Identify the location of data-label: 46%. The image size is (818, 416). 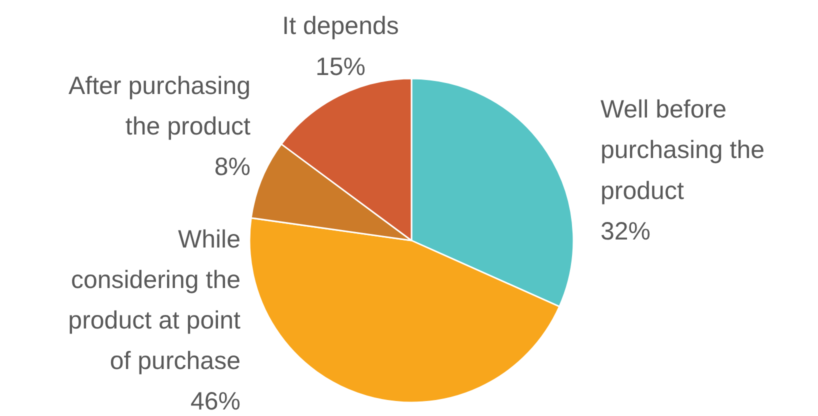
(215, 402).